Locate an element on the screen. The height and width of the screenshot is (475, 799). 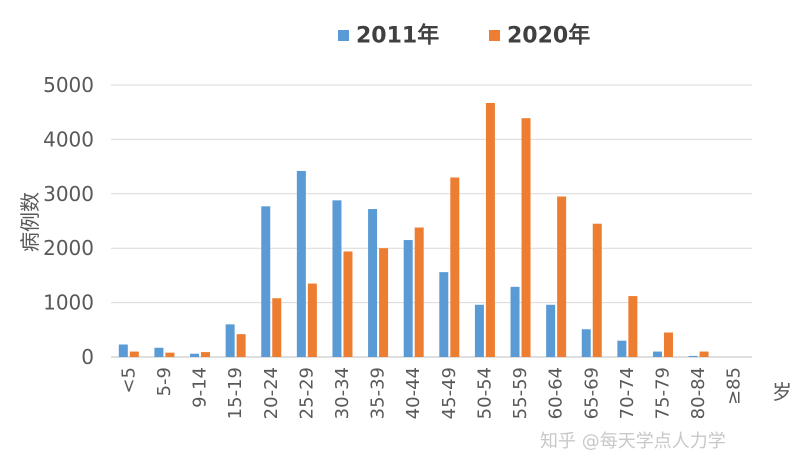
y-tick-label: 0 is located at coordinates (87, 357).